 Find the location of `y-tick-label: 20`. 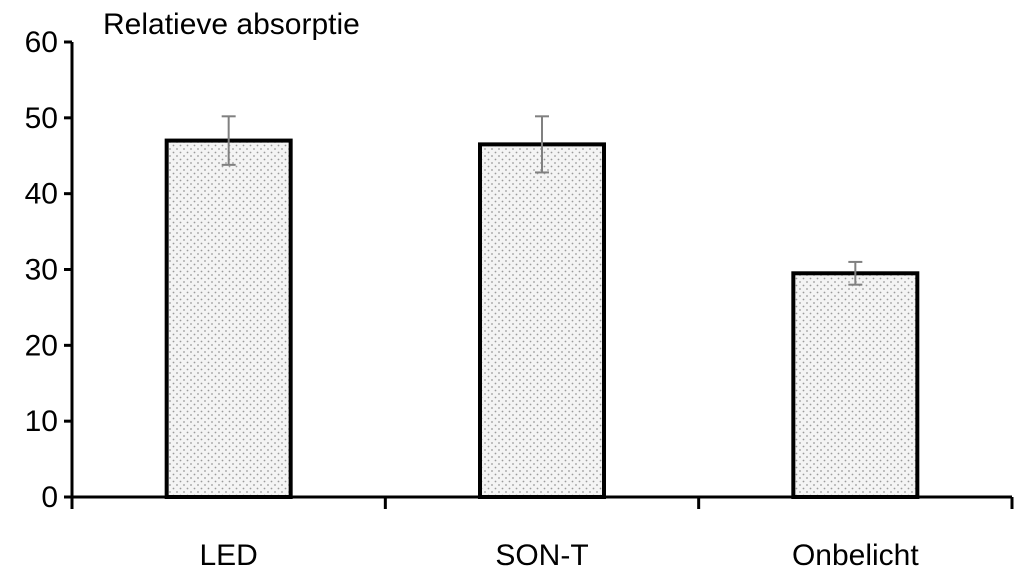

y-tick-label: 20 is located at coordinates (41, 345).